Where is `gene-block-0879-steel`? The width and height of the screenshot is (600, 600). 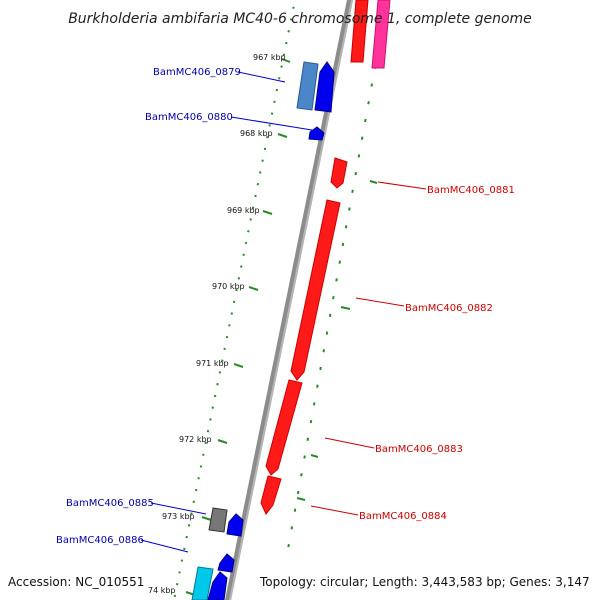 gene-block-0879-steel is located at coordinates (307, 86).